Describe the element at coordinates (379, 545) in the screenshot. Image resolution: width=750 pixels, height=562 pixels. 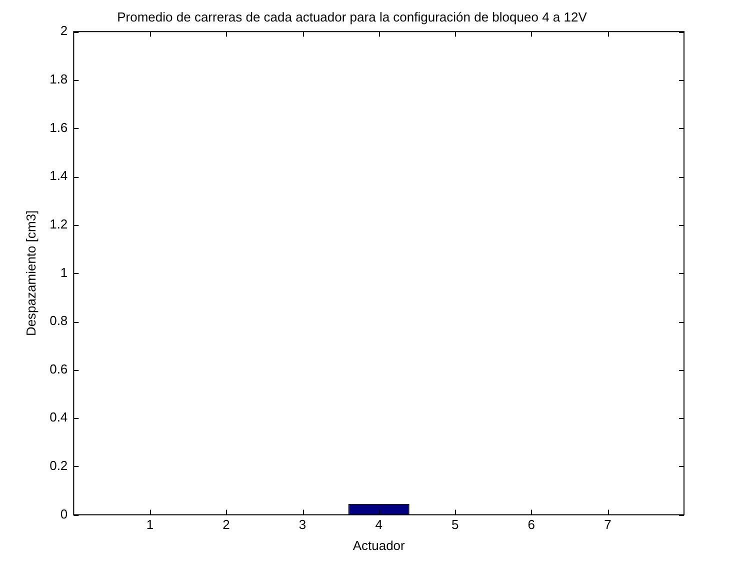
I see `x-axis-title: Actuador` at that location.